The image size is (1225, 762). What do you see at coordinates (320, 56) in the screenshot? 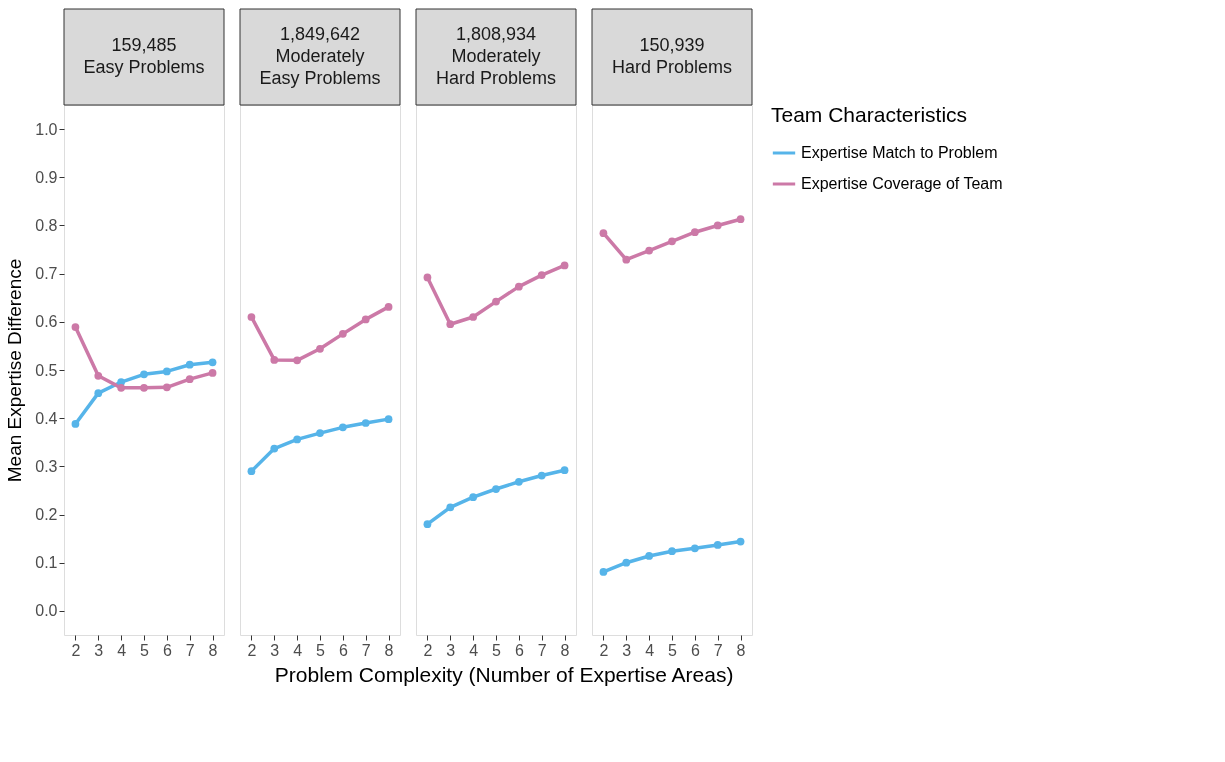
I see `chart-title: 1,849,642 Moderately Easy Problems` at bounding box center [320, 56].